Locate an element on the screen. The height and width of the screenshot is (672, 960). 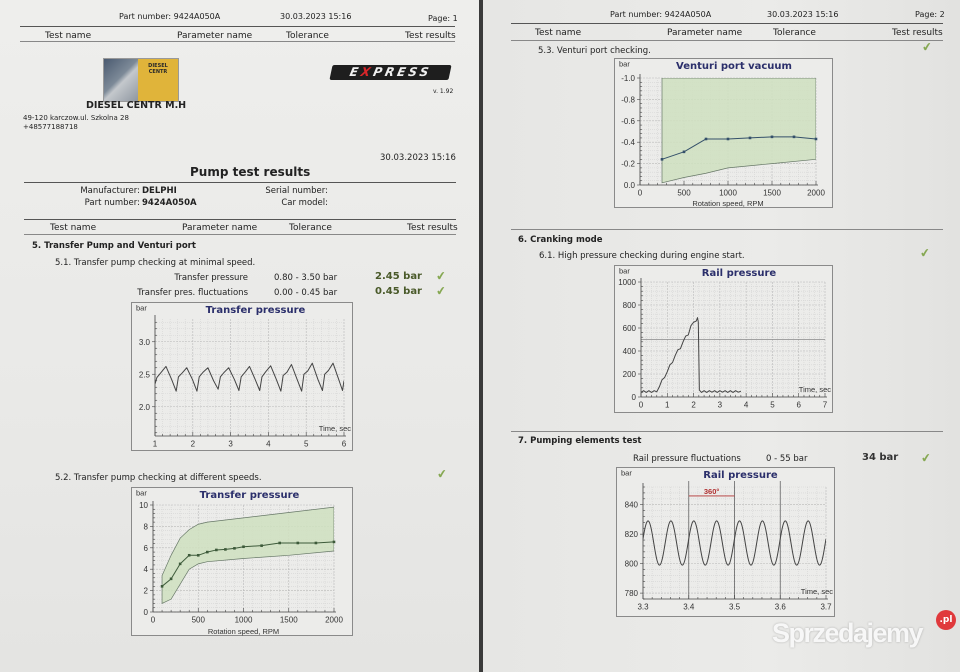
y-tick-label: 0.0 is located at coordinates (630, 185).